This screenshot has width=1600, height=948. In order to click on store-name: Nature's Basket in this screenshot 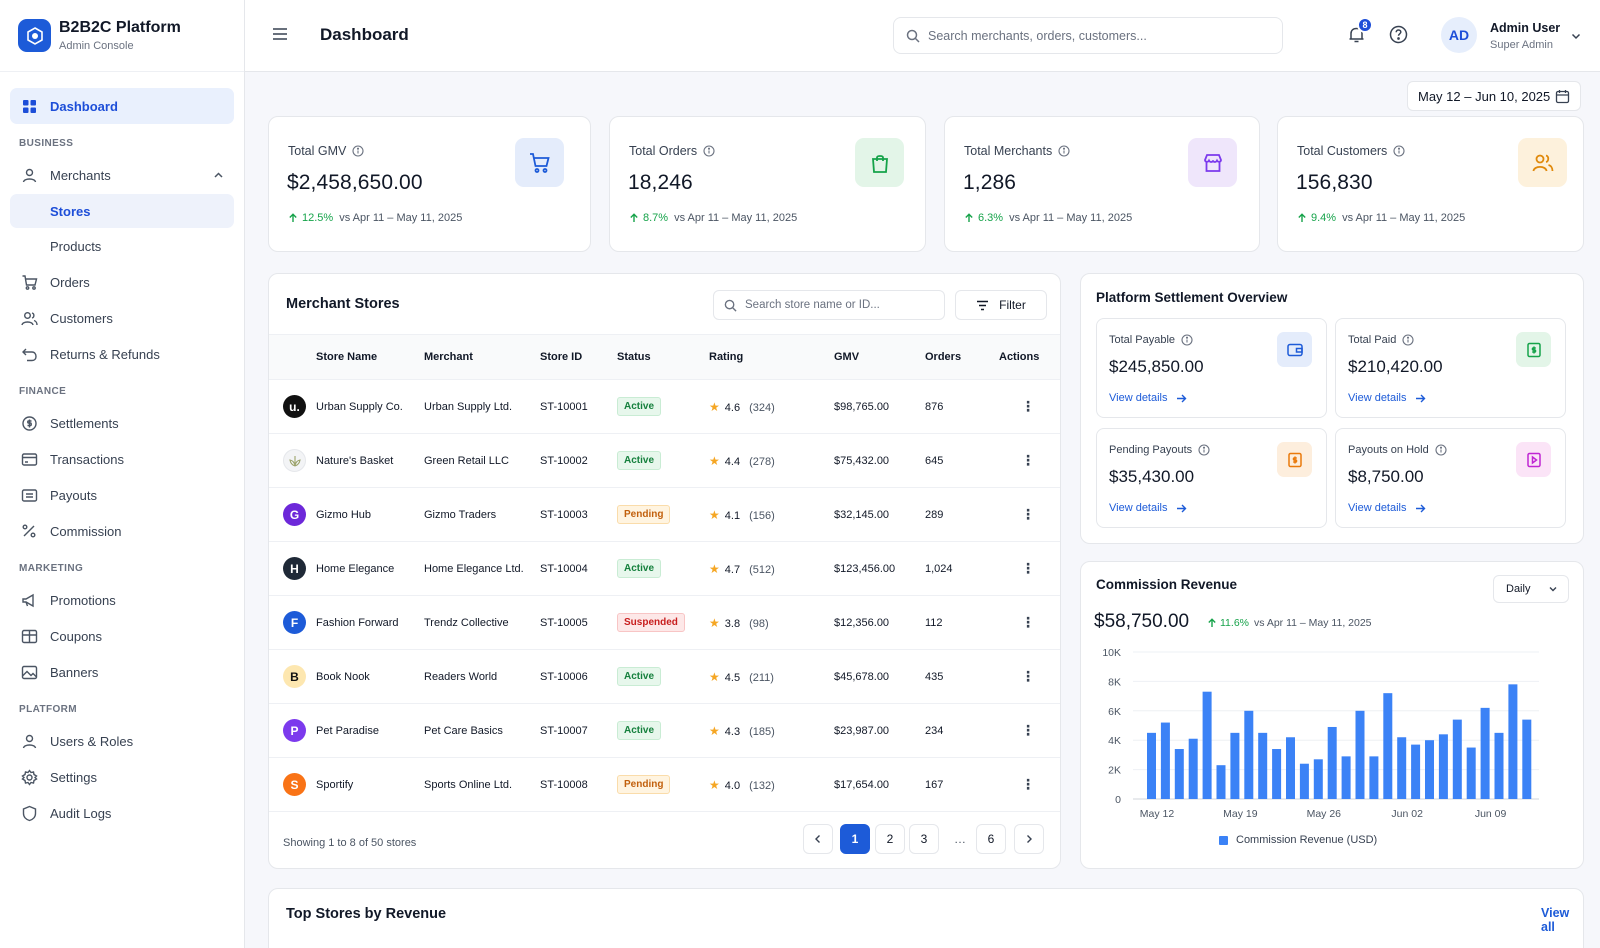, I will do `click(355, 460)`.